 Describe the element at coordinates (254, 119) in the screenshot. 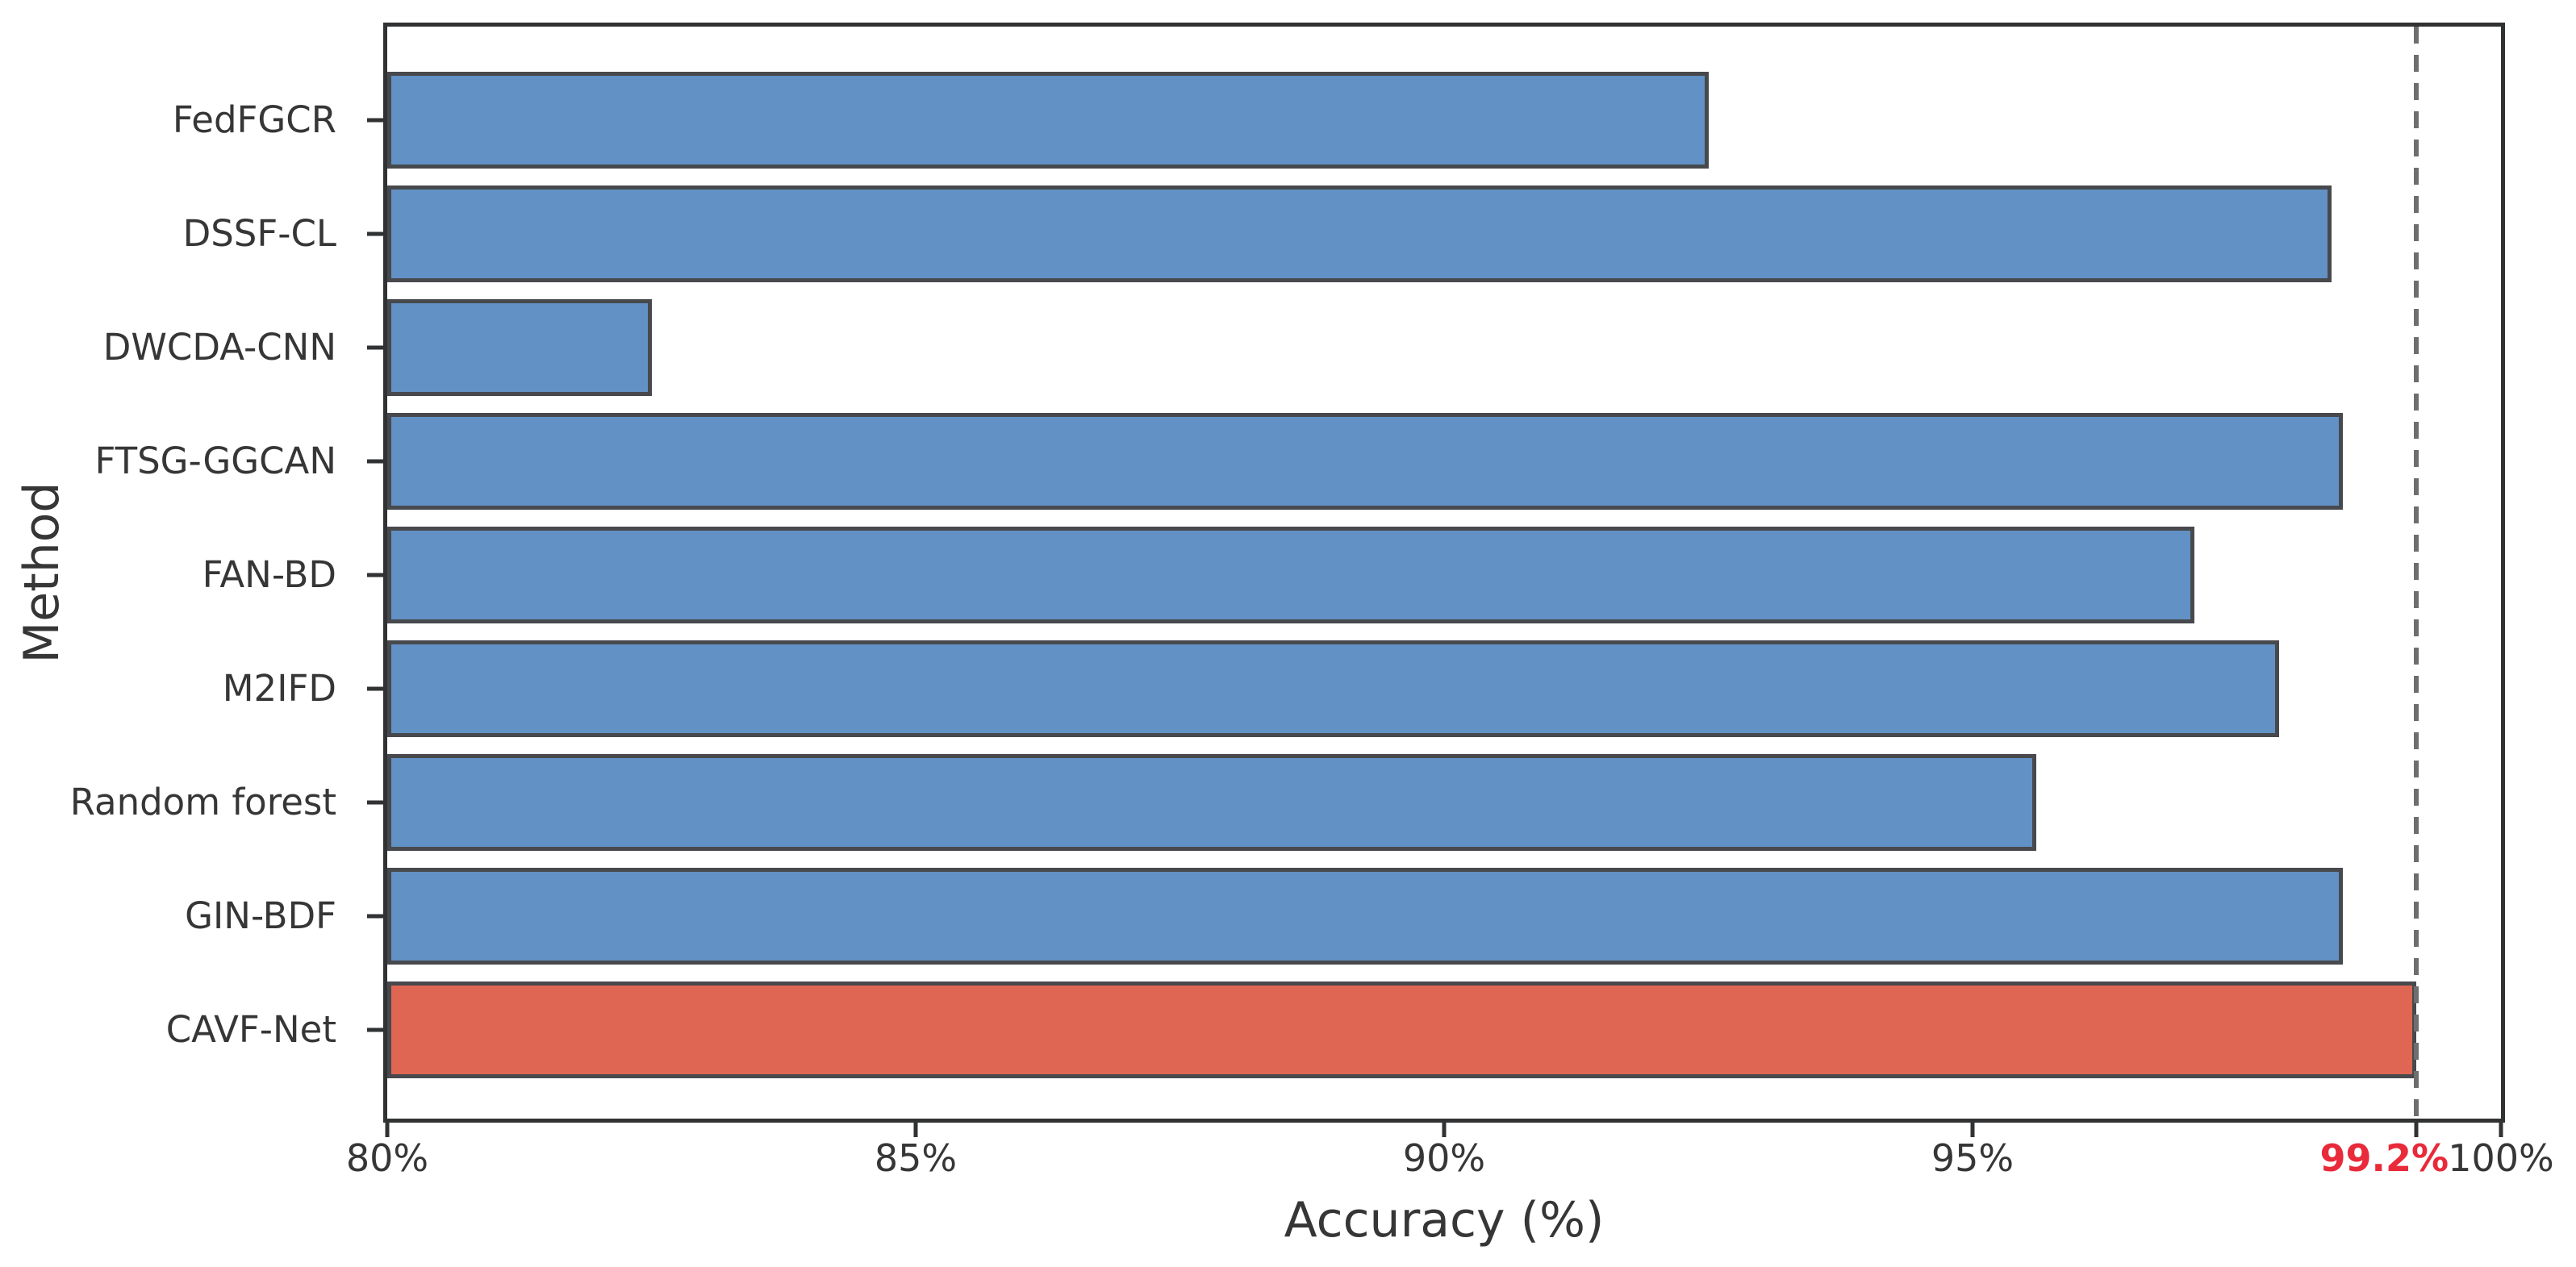

I see `y-tick-label-fedfgcr: FedFGCR` at that location.